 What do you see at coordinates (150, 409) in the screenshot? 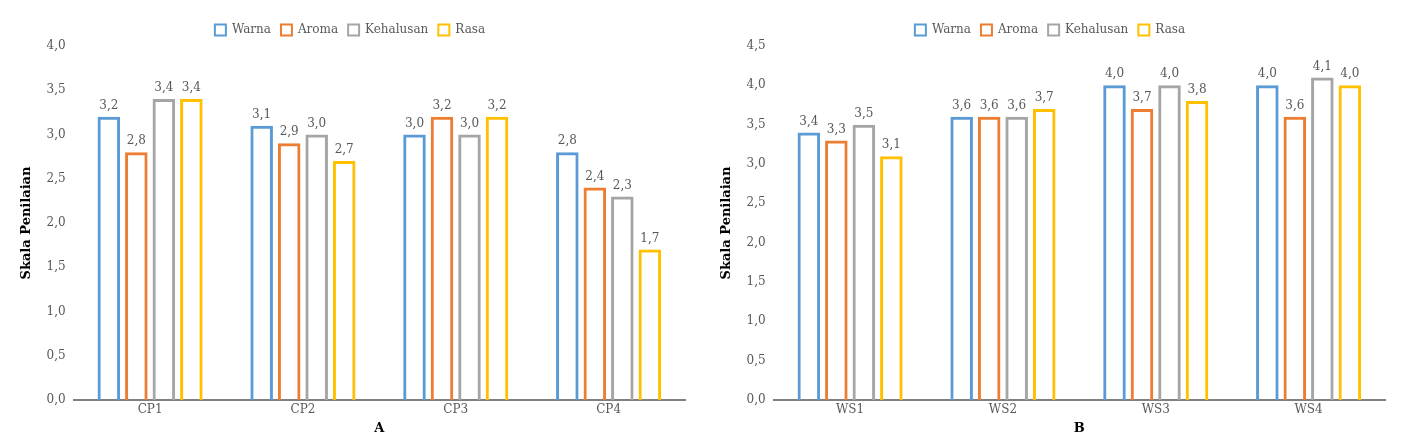
I see `x-tick-label: CP1` at bounding box center [150, 409].